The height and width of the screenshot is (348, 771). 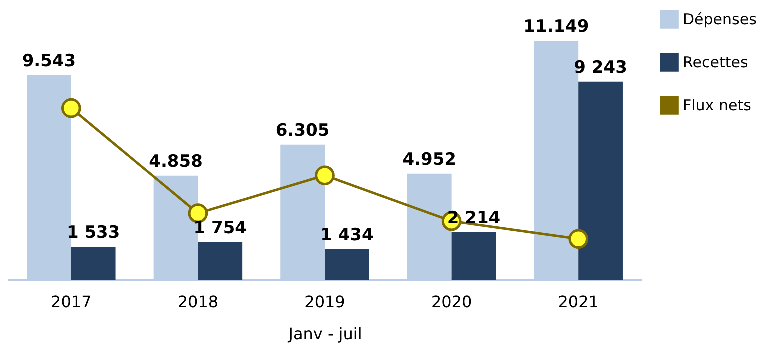 I want to click on x-tick-label: 2017, so click(x=71, y=302).